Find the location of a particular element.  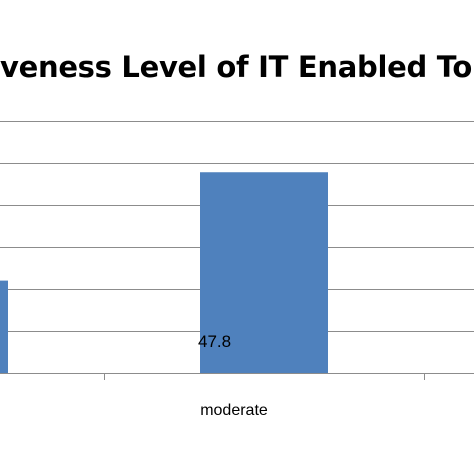

x-tick-labels: moderate is located at coordinates (234, 410).